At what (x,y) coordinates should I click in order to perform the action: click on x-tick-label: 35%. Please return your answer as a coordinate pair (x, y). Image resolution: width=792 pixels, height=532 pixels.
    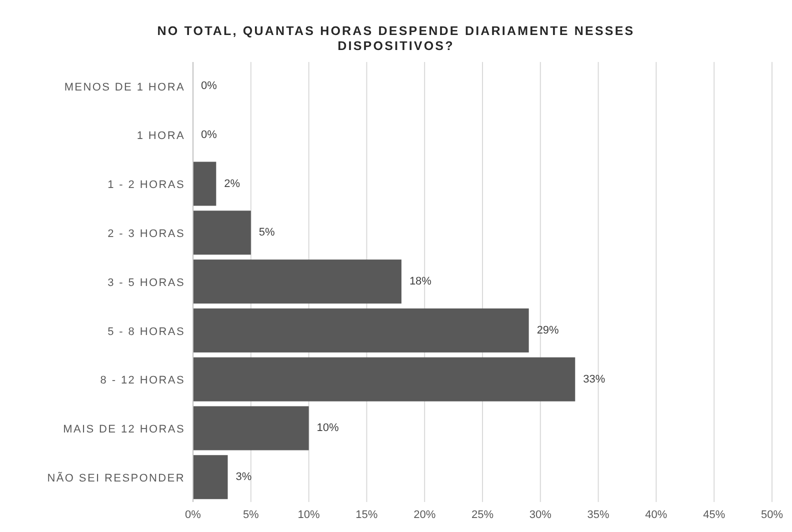
    Looking at the image, I should click on (598, 514).